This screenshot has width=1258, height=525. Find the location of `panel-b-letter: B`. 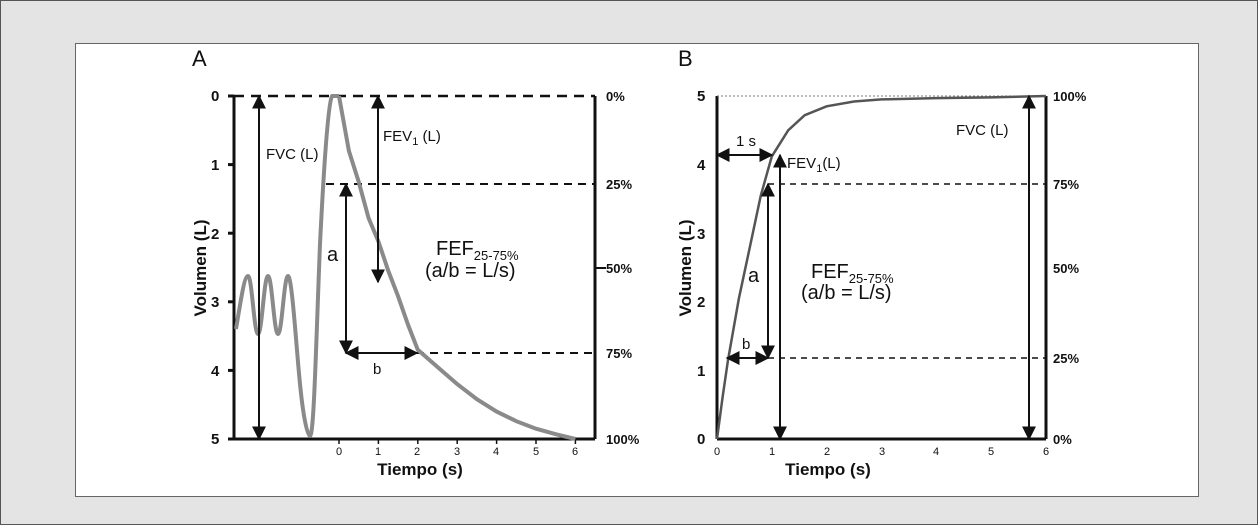

panel-b-letter: B is located at coordinates (685, 58).